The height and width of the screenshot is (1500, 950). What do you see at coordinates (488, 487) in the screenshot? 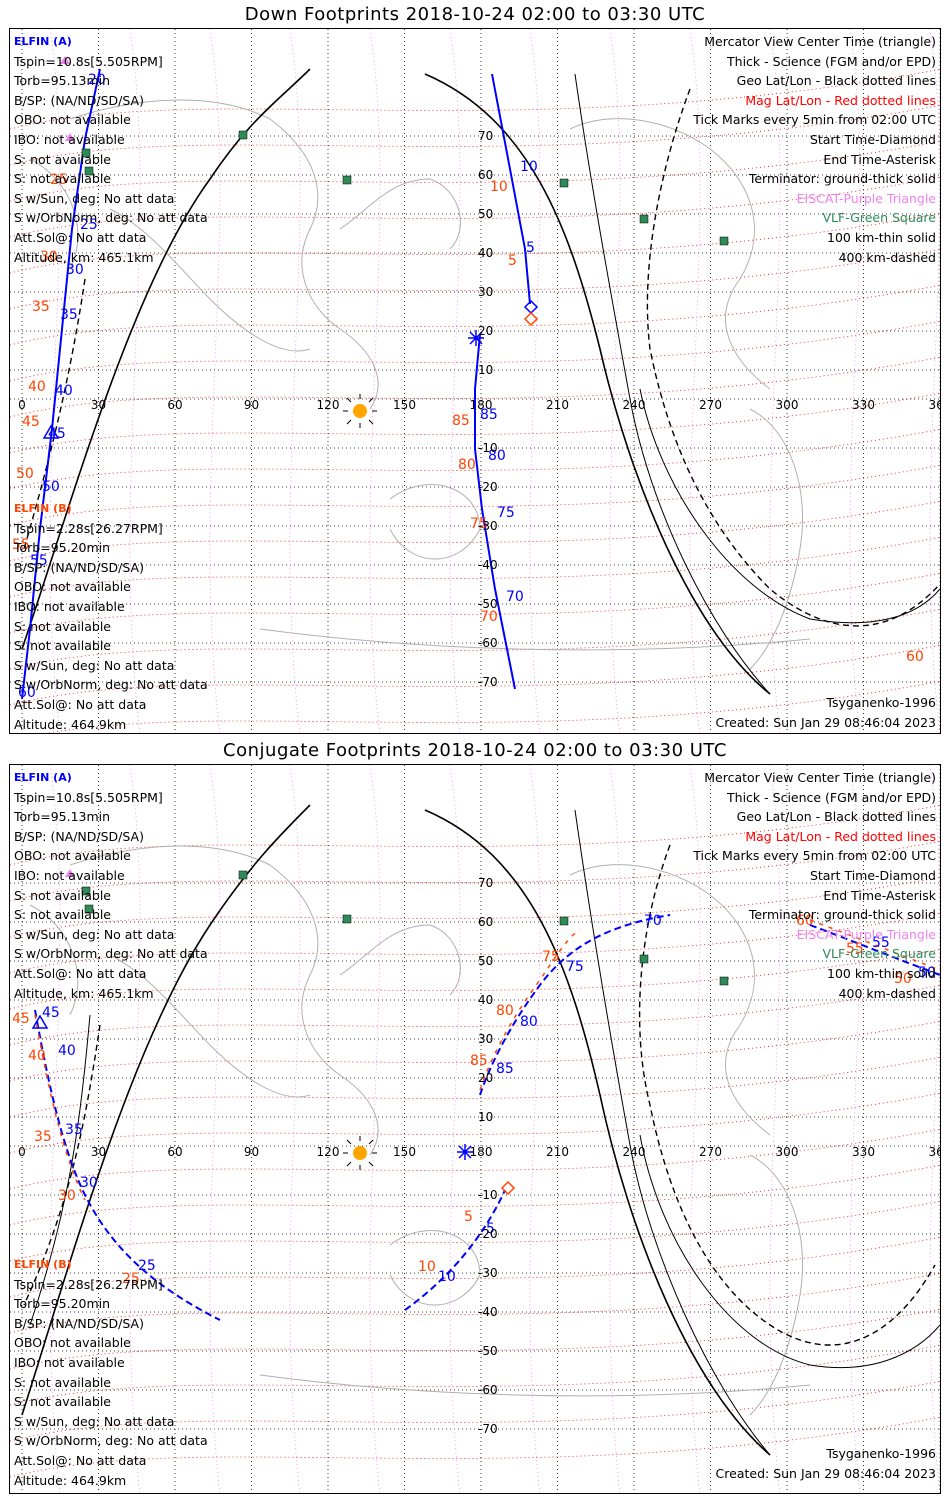
I see `lat-tick-label: -20` at bounding box center [488, 487].